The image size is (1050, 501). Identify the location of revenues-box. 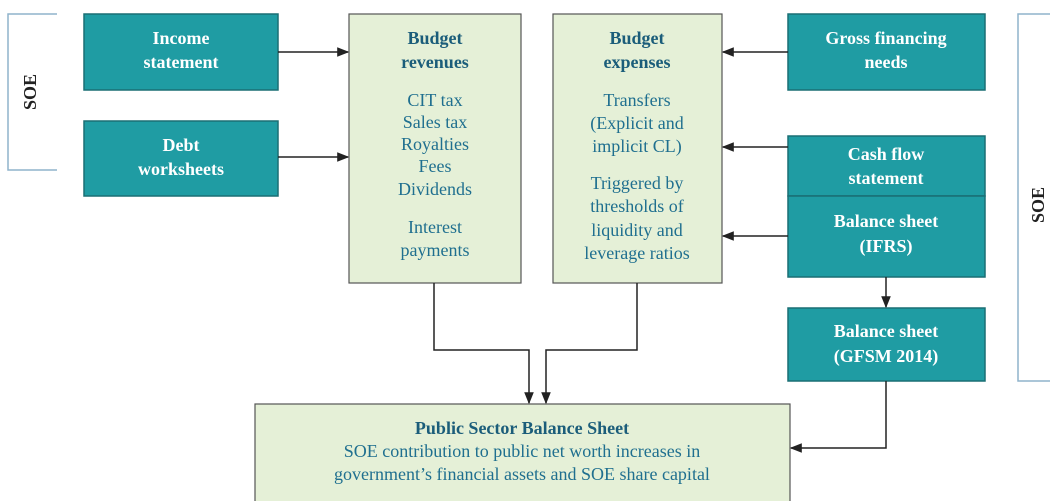
(435, 148).